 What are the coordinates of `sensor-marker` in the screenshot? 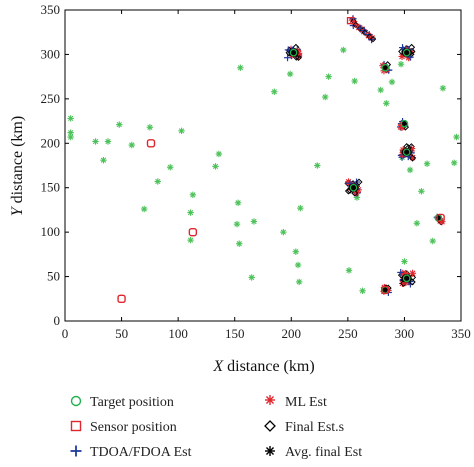 It's located at (350, 21).